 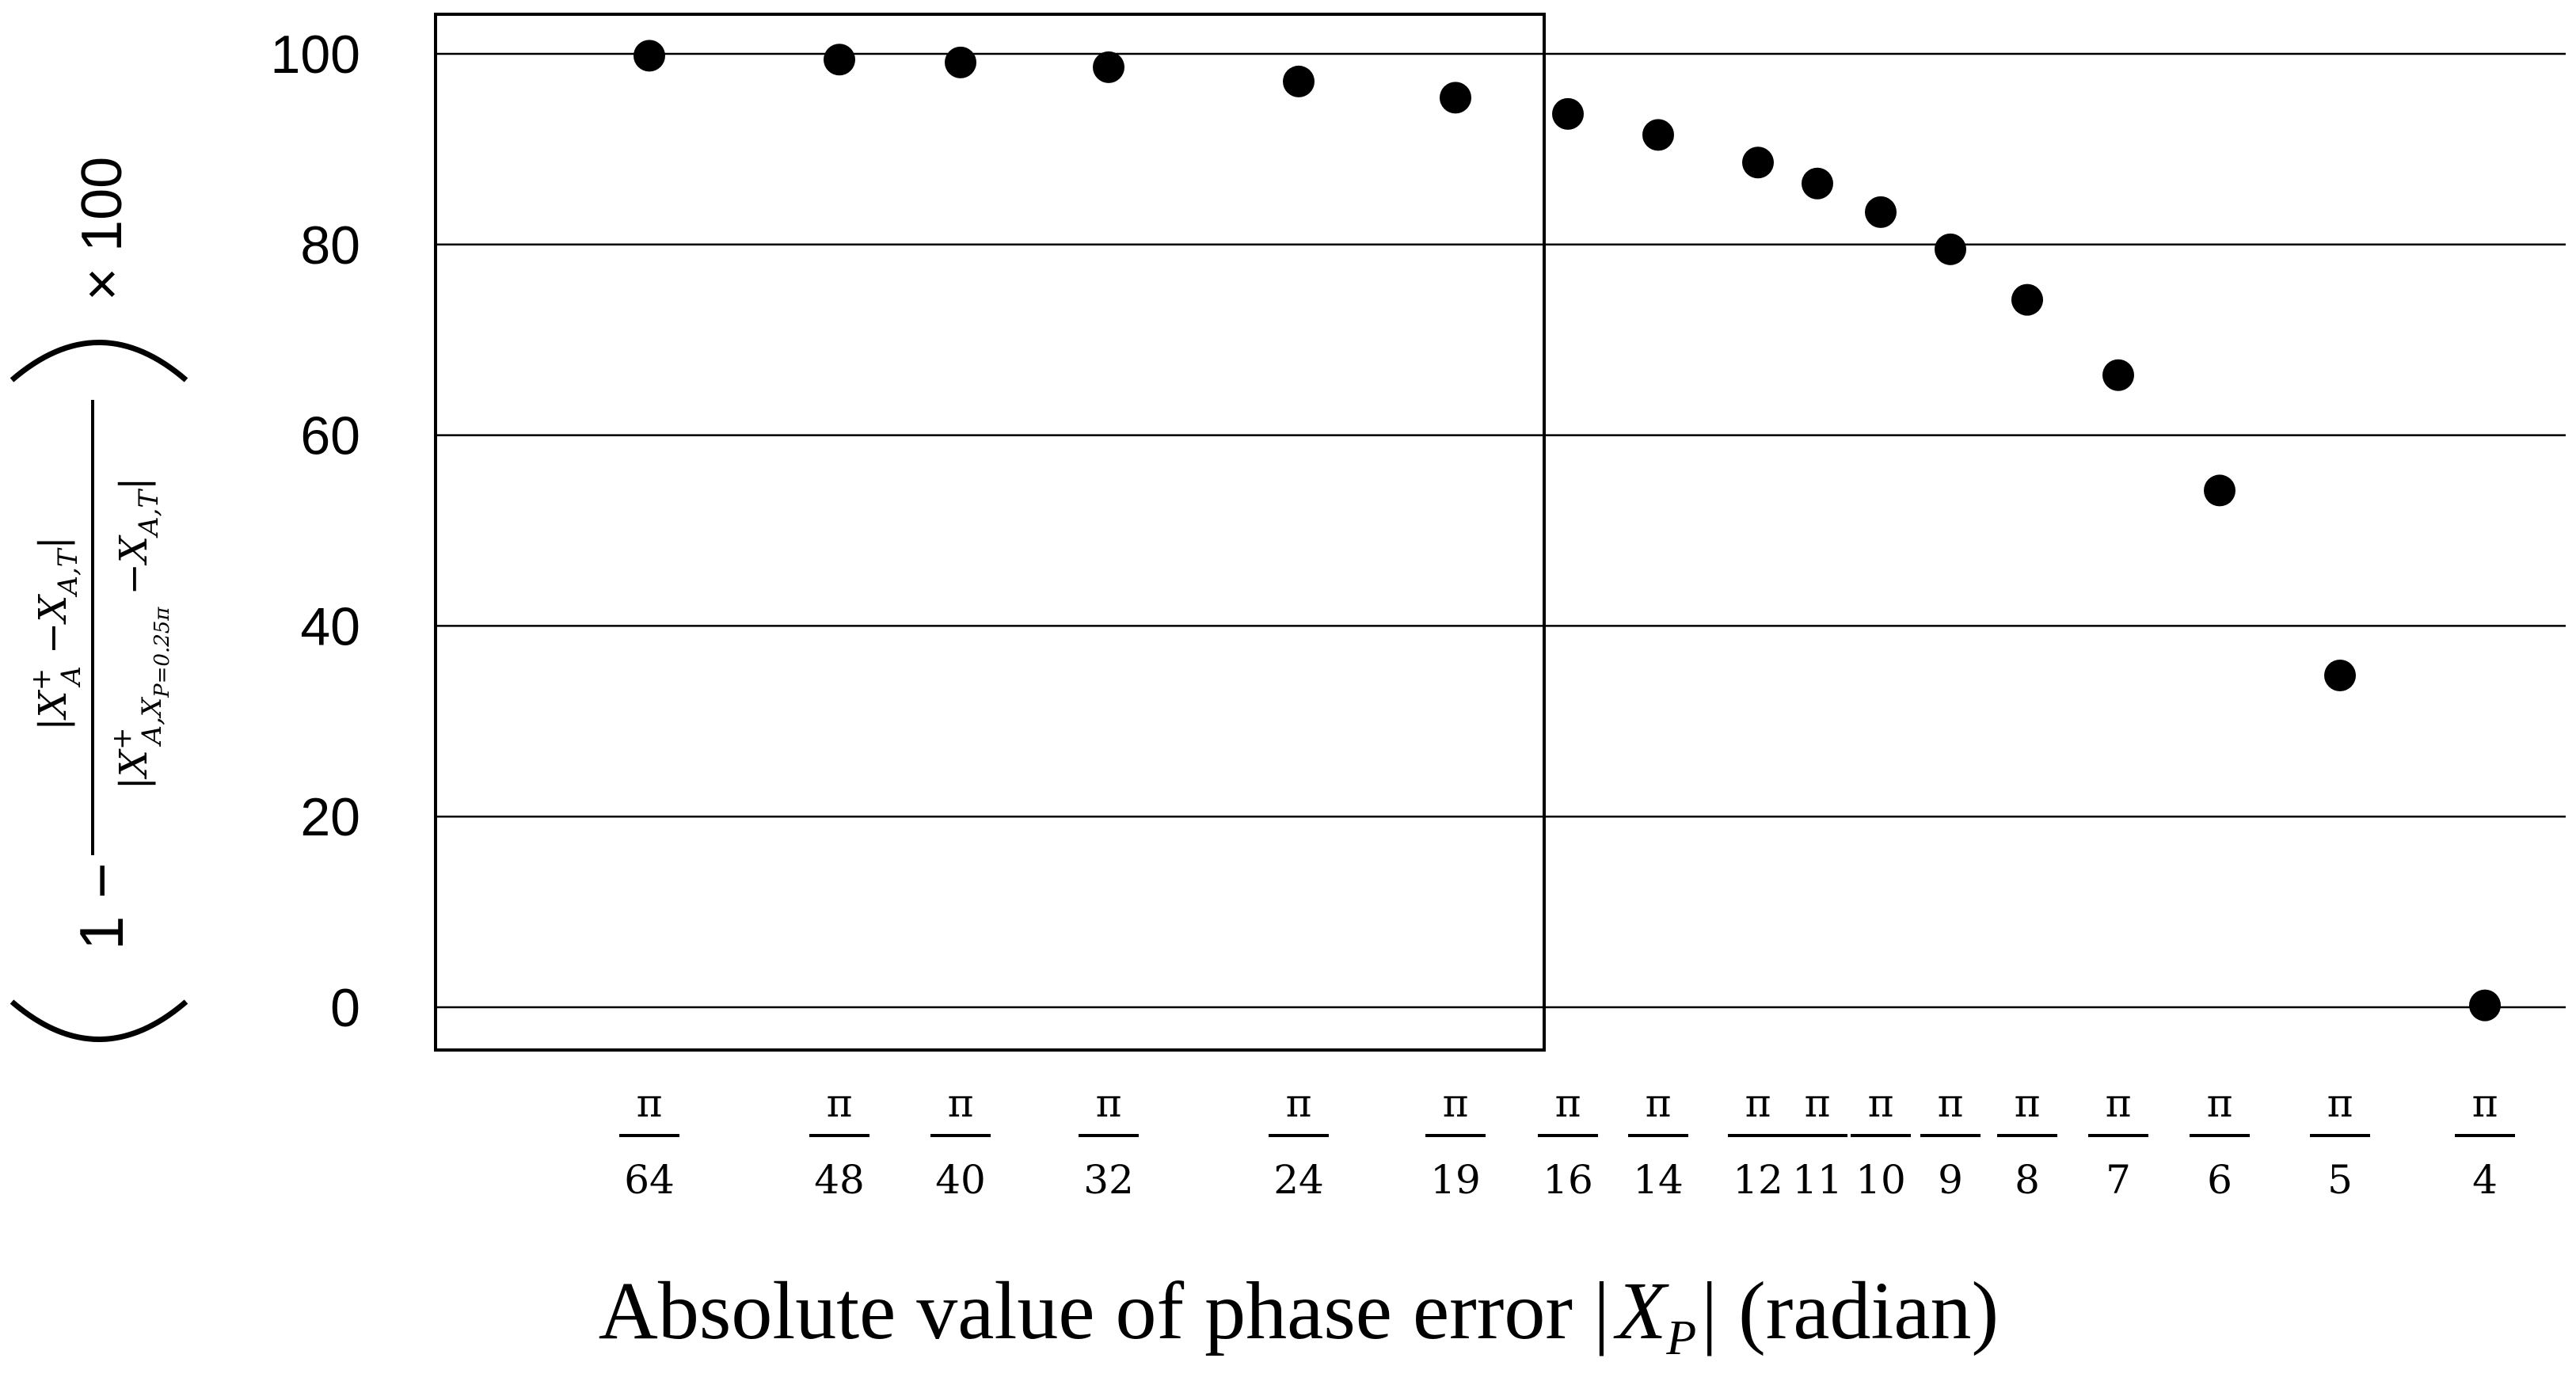 What do you see at coordinates (330, 626) in the screenshot?
I see `y-tick-label: 40` at bounding box center [330, 626].